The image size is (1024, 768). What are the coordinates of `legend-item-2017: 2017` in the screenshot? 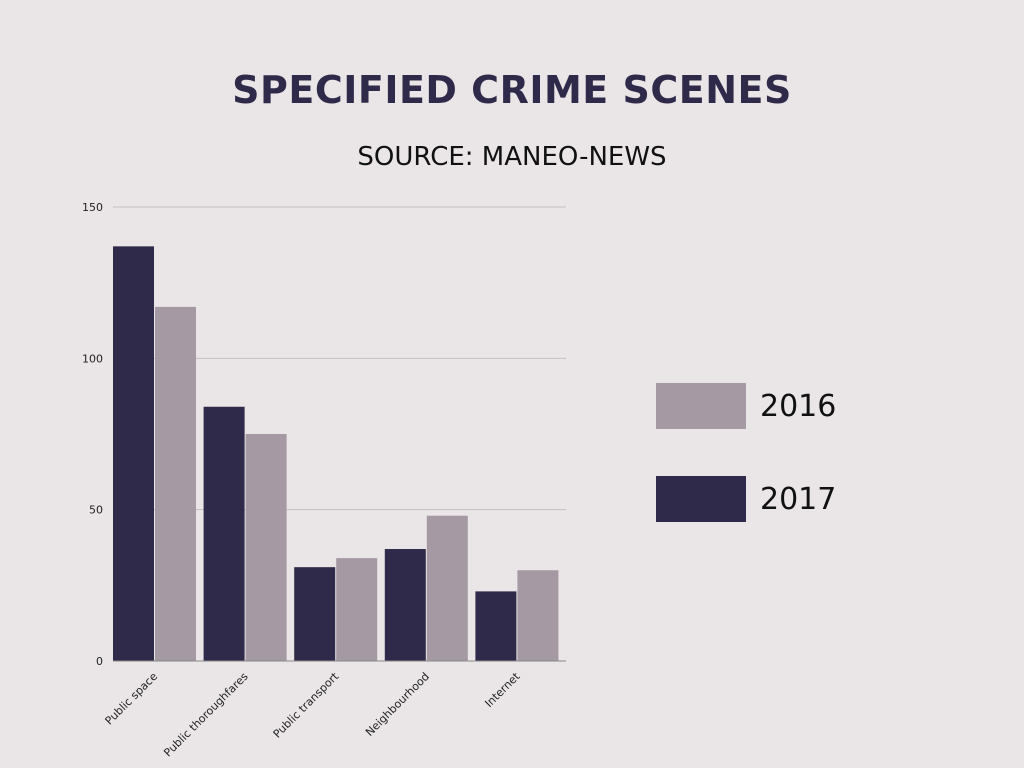 It's located at (746, 499).